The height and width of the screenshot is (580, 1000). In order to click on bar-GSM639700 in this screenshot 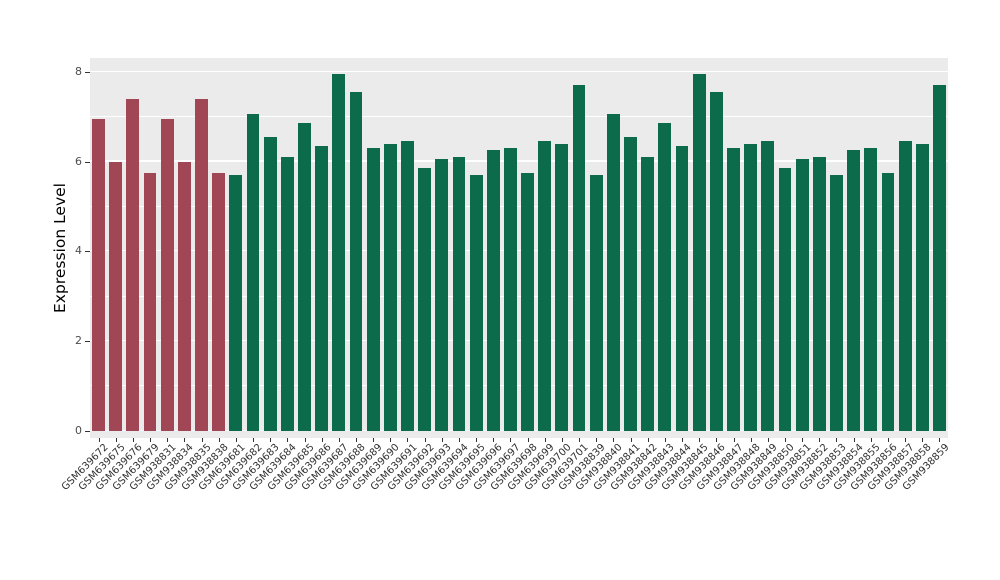, I will do `click(562, 287)`.